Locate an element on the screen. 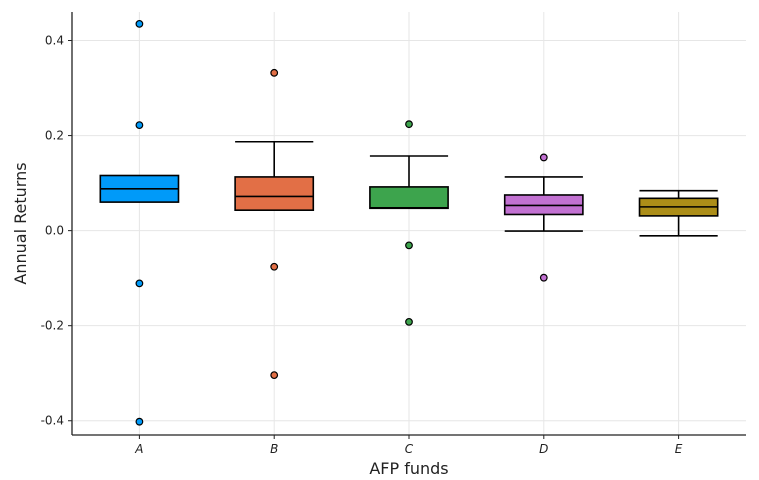  y-tick-label: 0.2 is located at coordinates (54, 136).